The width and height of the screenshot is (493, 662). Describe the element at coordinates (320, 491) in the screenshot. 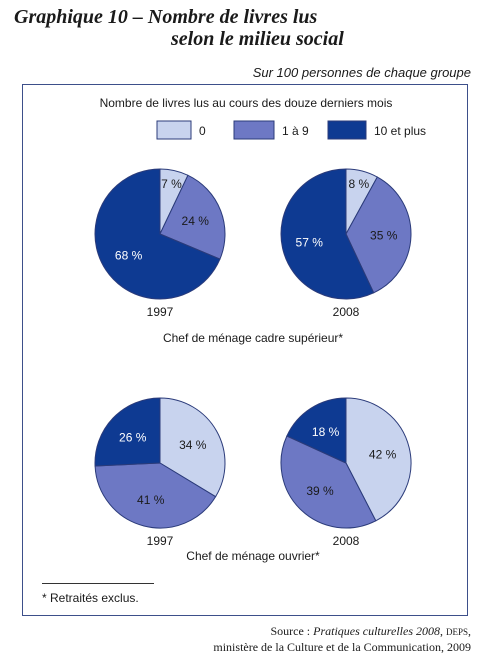

I see `pie-label-g1-p1-s1: 39 %` at that location.